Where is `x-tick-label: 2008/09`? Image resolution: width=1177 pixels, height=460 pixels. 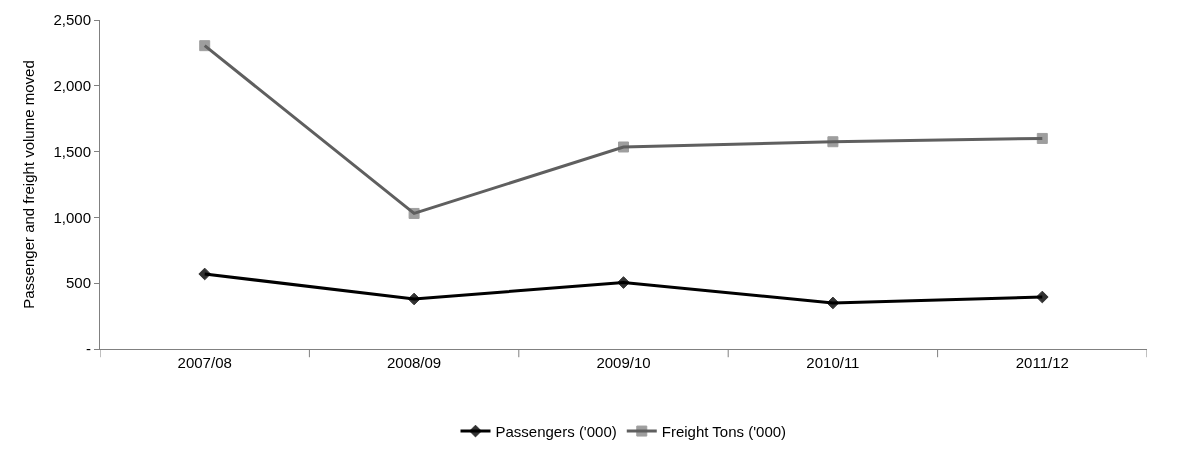
x-tick-label: 2008/09 is located at coordinates (414, 362).